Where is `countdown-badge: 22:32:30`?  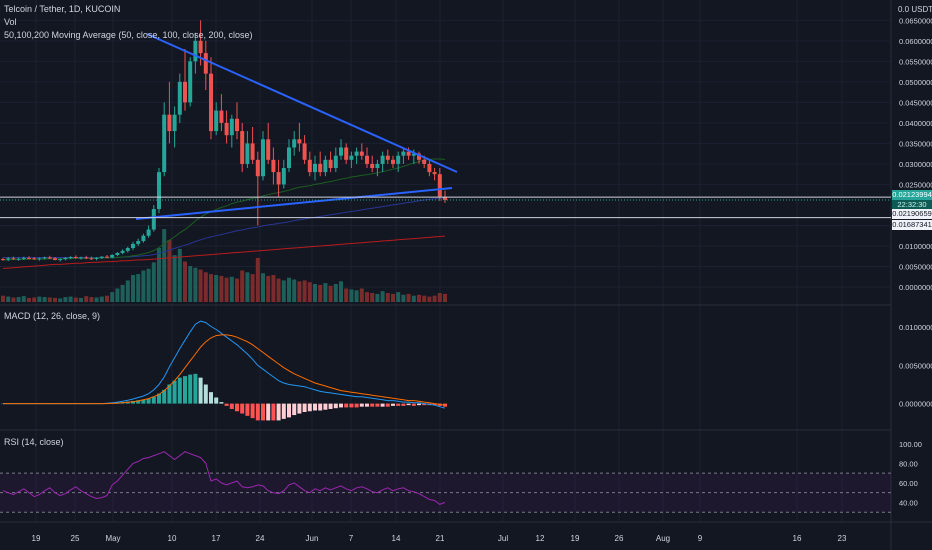
countdown-badge: 22:32:30 is located at coordinates (912, 205).